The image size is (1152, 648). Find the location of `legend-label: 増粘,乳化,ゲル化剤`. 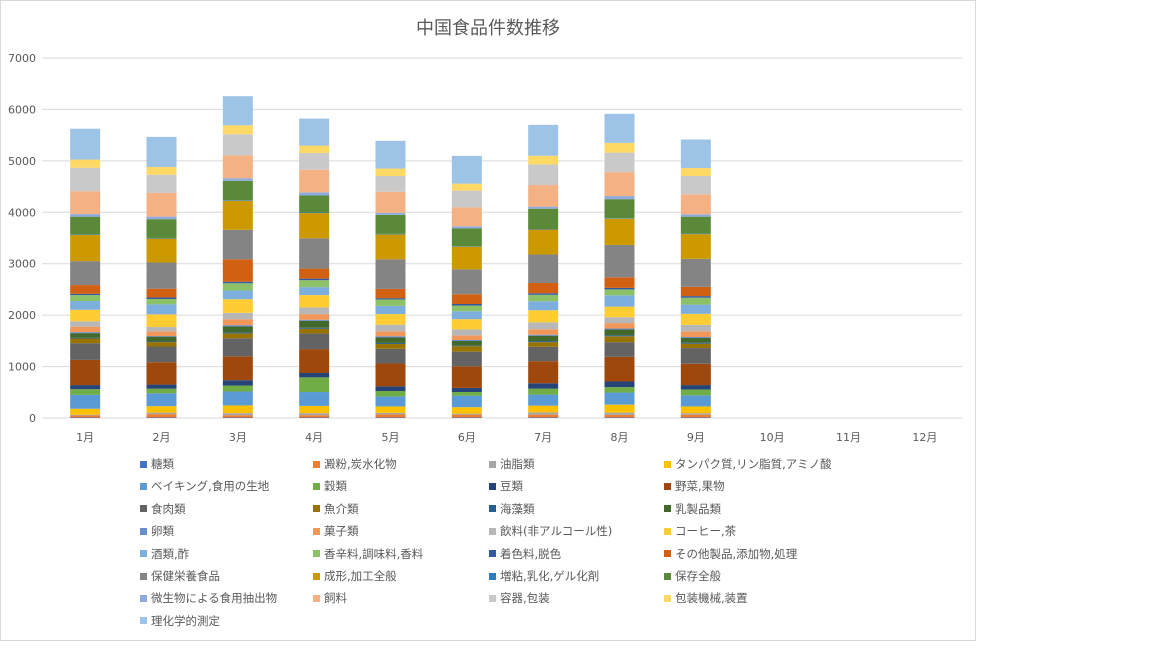

legend-label: 増粘,乳化,ゲル化剤 is located at coordinates (550, 576).